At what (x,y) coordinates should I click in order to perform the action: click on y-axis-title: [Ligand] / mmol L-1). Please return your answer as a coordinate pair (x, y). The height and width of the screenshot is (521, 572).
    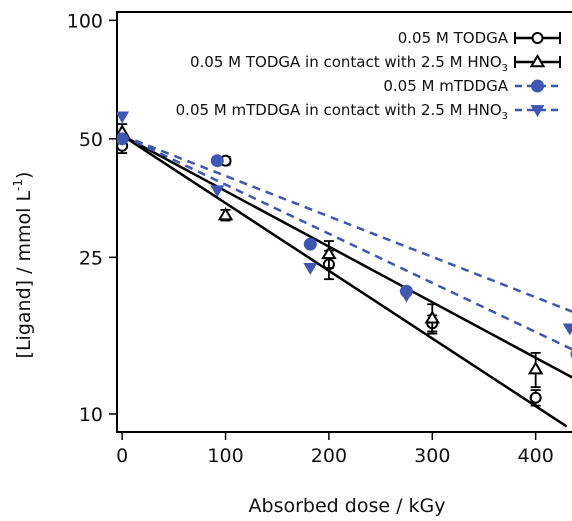
    Looking at the image, I should click on (23, 265).